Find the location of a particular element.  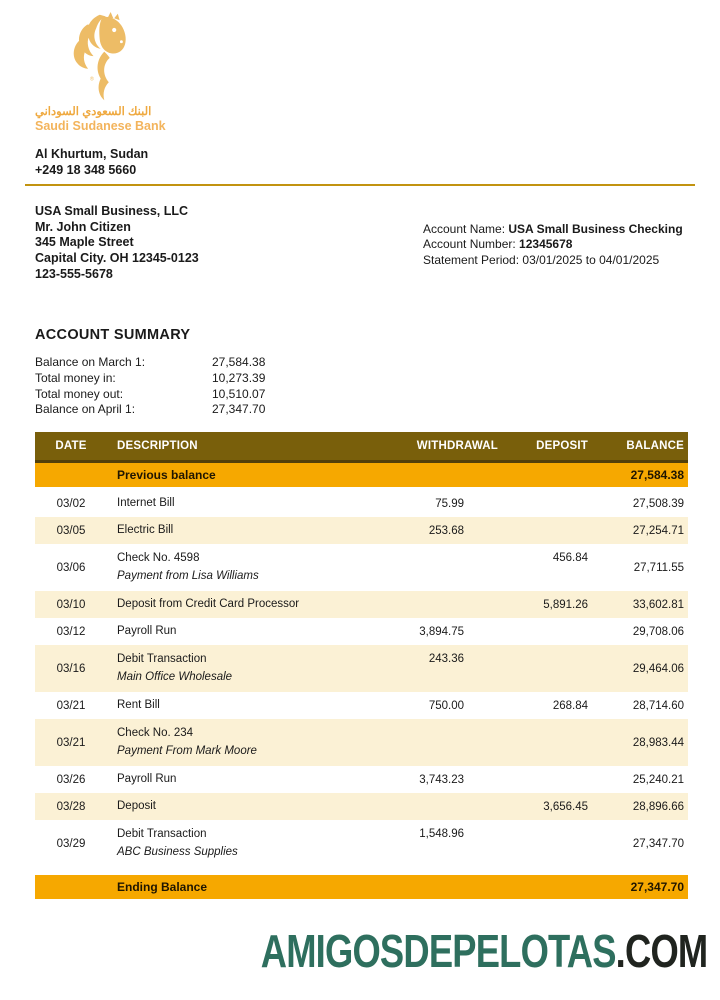

transaction-description: Internet Bill is located at coordinates (238, 503).